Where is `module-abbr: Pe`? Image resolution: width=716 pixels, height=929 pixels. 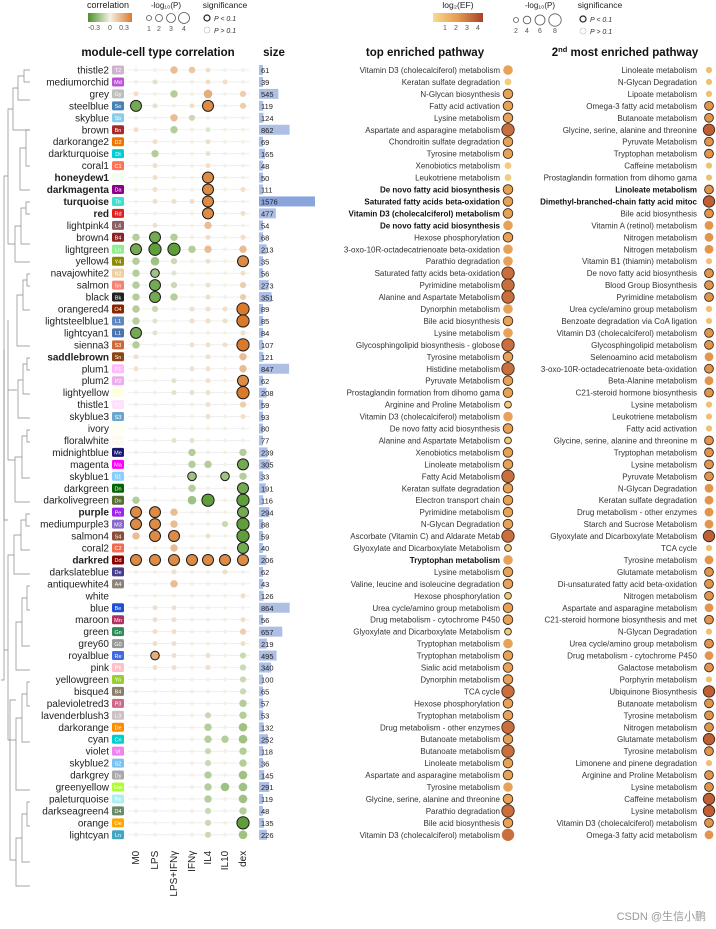
module-abbr: Pe is located at coordinates (118, 800).